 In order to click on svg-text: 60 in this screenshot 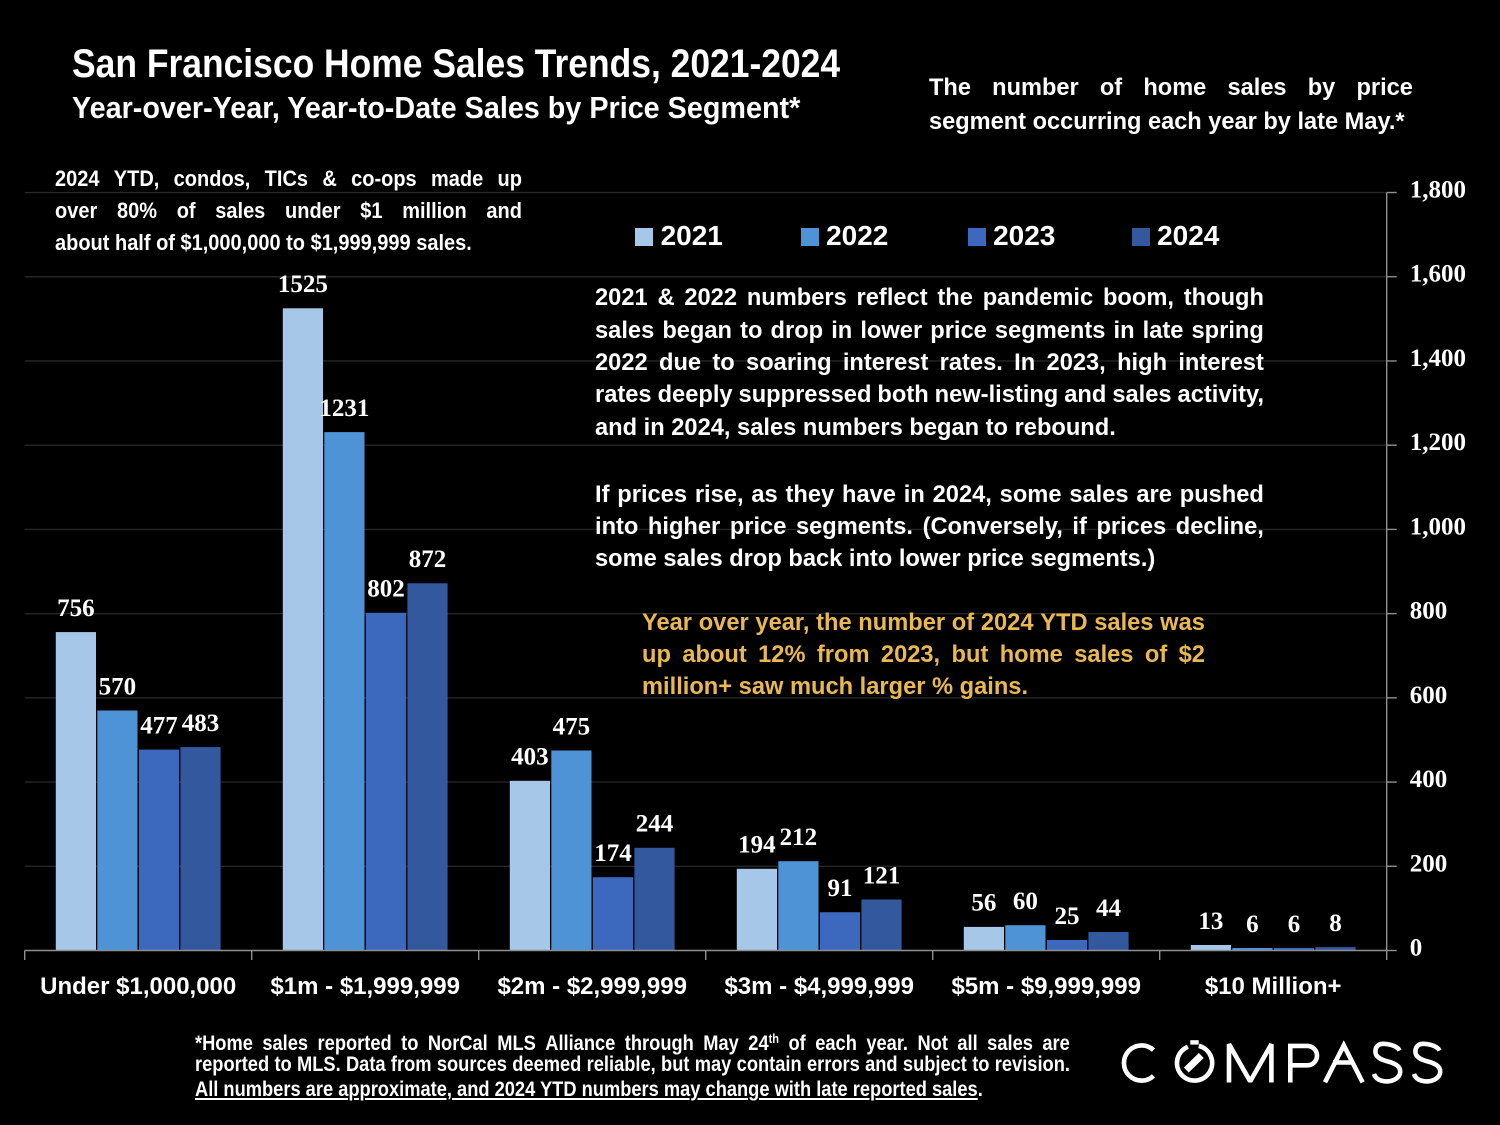, I will do `click(1025, 901)`.